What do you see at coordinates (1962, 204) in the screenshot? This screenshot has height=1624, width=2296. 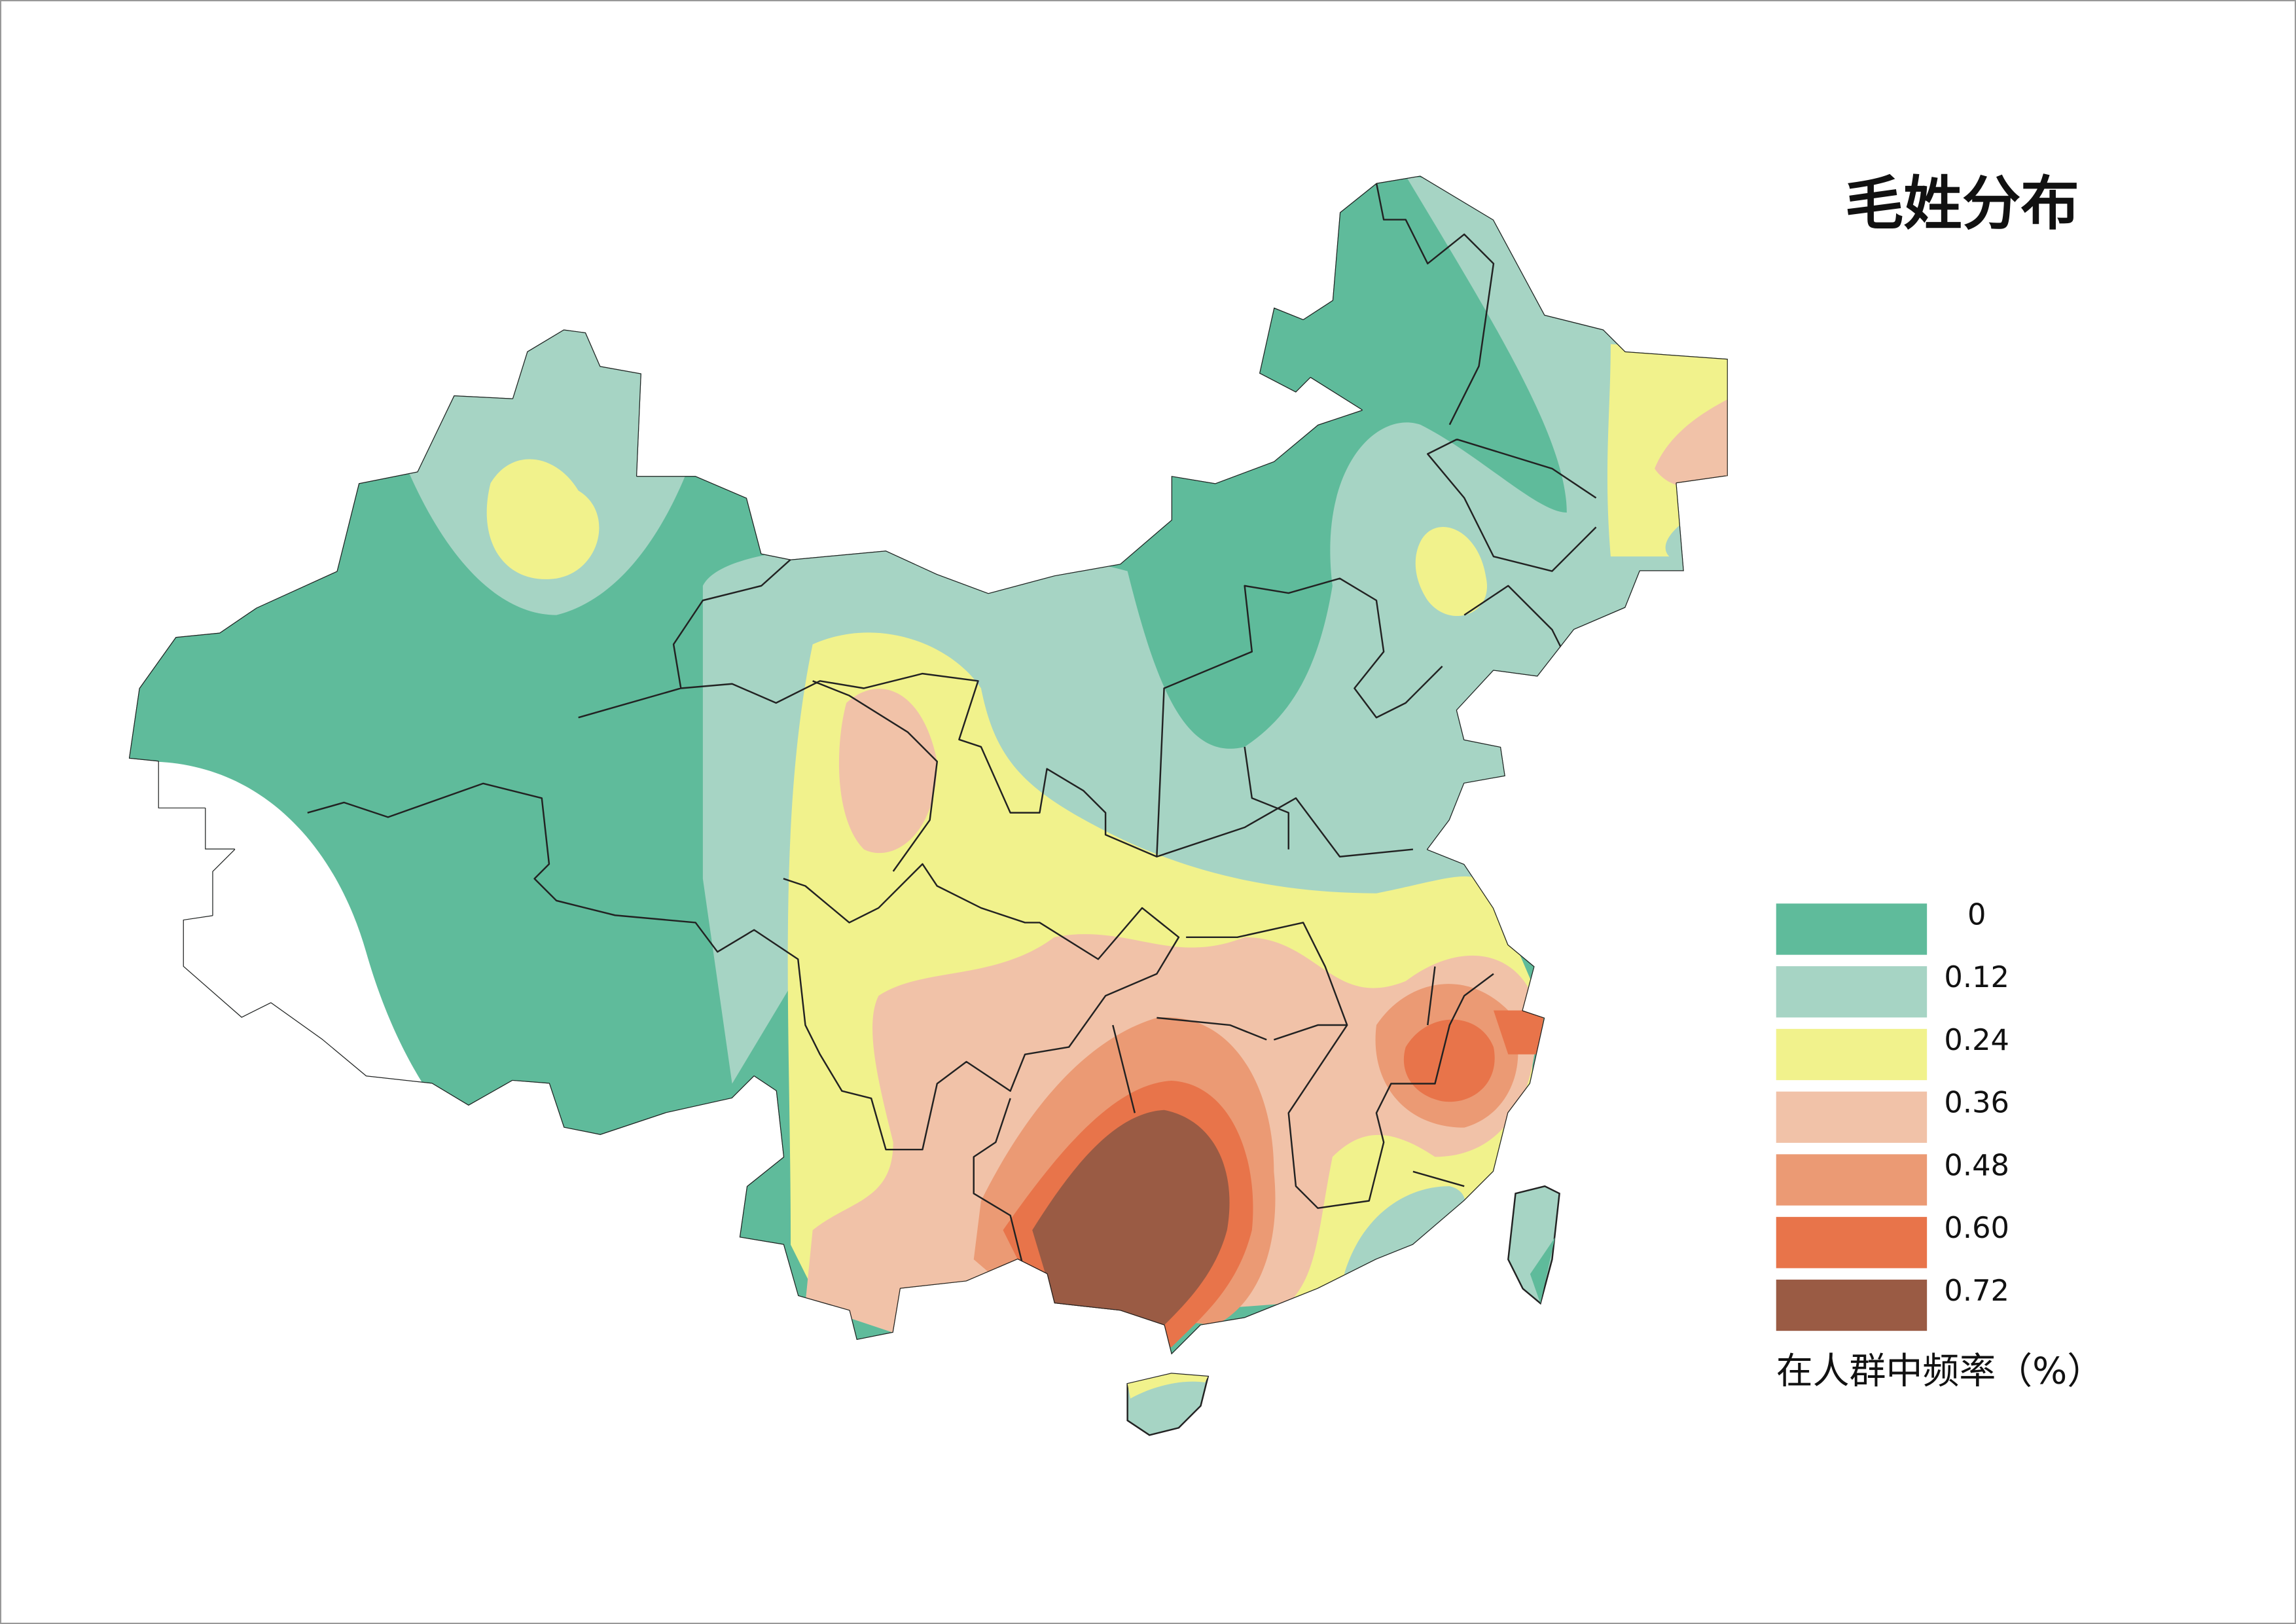 I see `map-title: 毛姓分布` at bounding box center [1962, 204].